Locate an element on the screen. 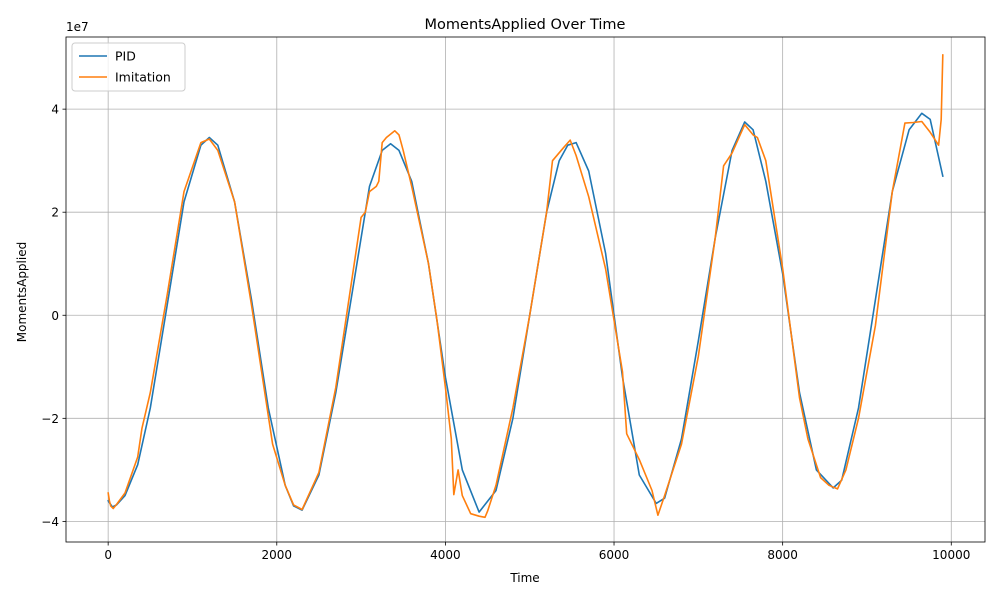 The width and height of the screenshot is (1000, 600). legend-box is located at coordinates (128, 67).